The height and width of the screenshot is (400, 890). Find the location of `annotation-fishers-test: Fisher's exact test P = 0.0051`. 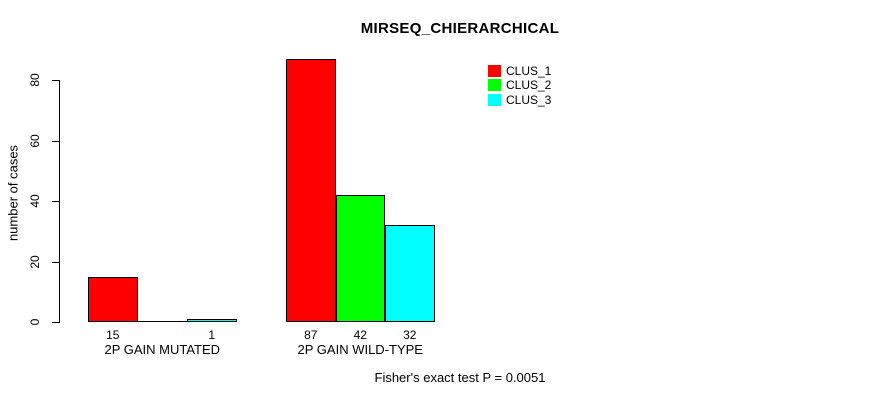

annotation-fishers-test: Fisher's exact test P = 0.0051 is located at coordinates (460, 377).